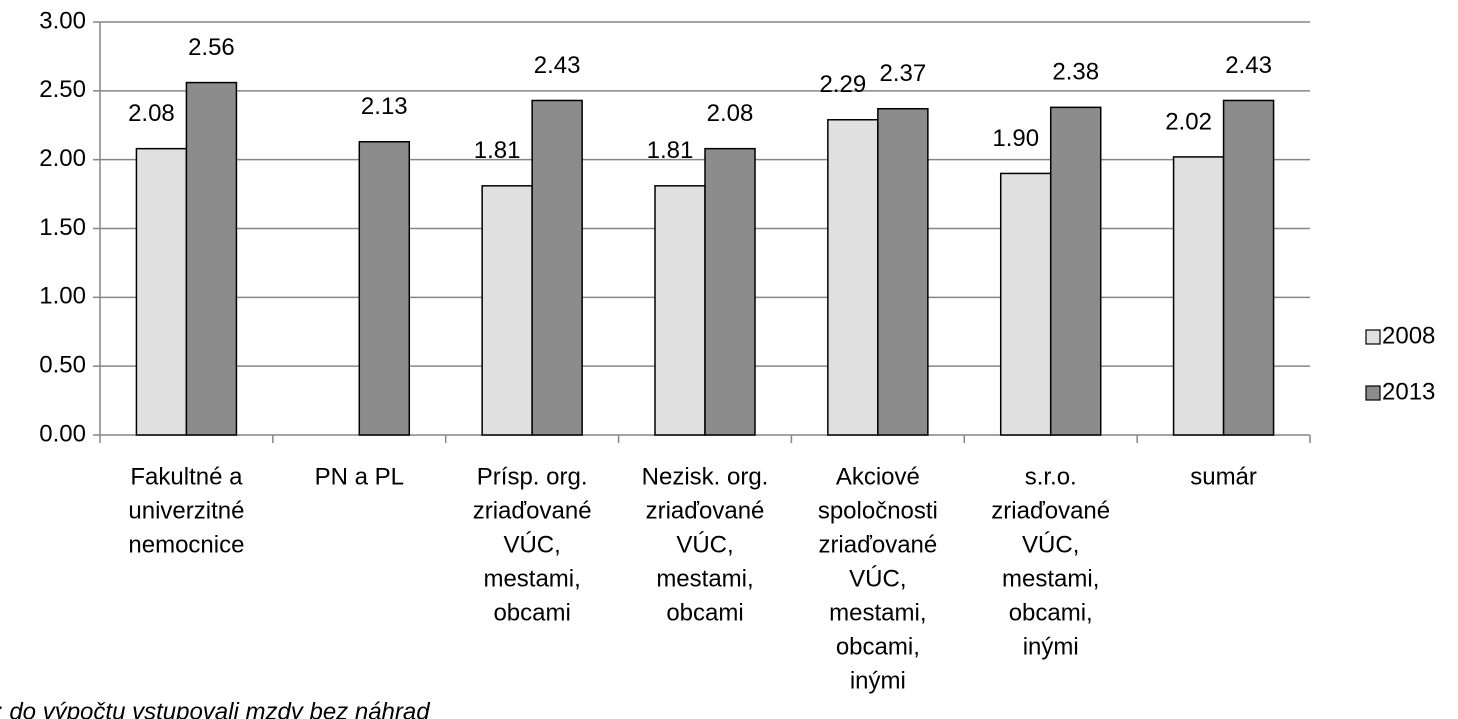 The height and width of the screenshot is (719, 1458). Describe the element at coordinates (211, 47) in the screenshot. I see `value-label: 2.56` at that location.